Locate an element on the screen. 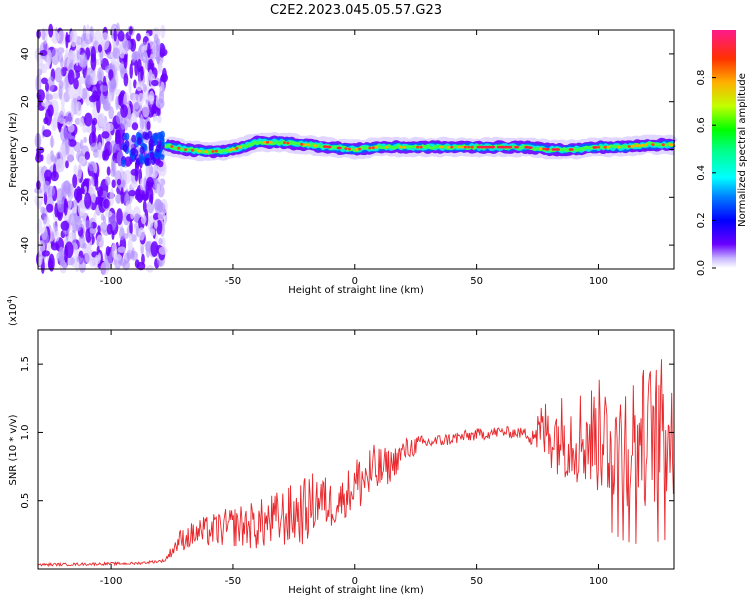 This screenshot has height=600, width=750. spectrogram-x-label: Height of straight line (km) is located at coordinates (356, 290).